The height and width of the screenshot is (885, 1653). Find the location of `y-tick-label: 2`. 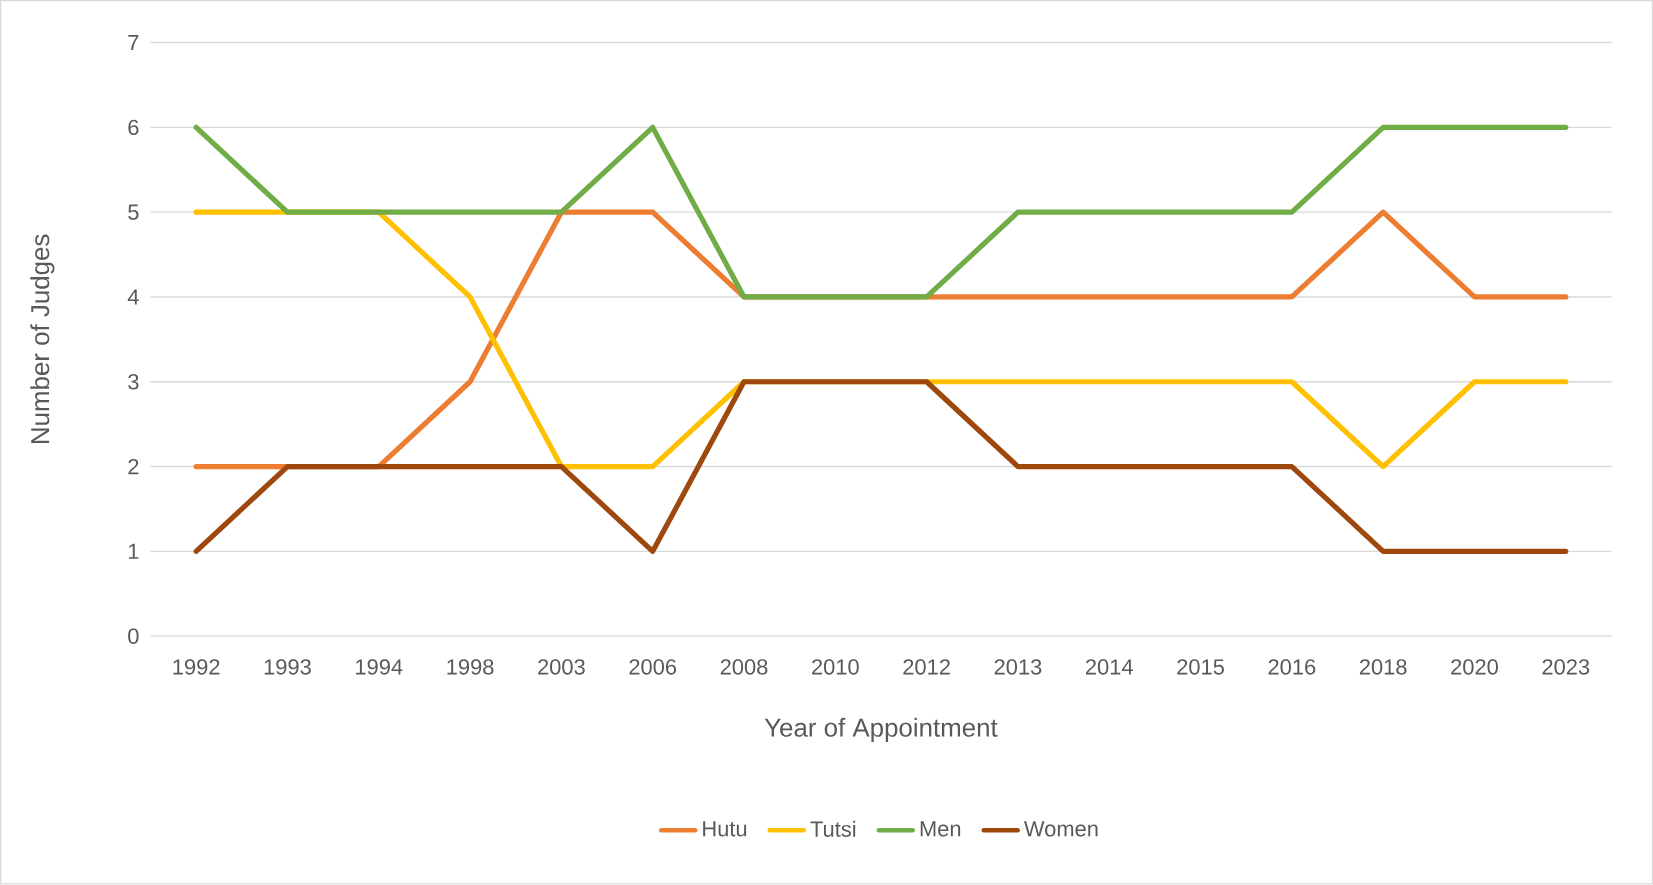

y-tick-label: 2 is located at coordinates (133, 467).